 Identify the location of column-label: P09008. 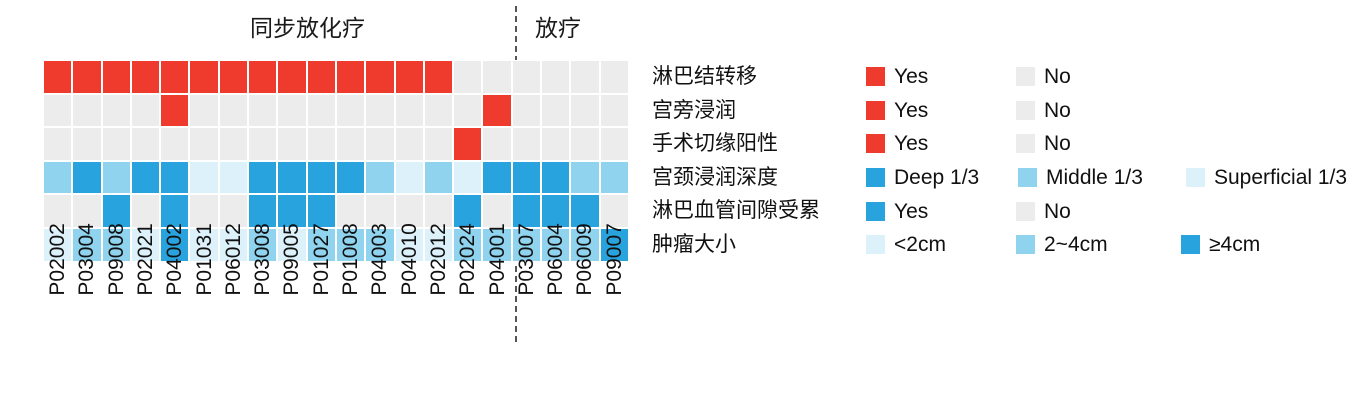
(116, 259).